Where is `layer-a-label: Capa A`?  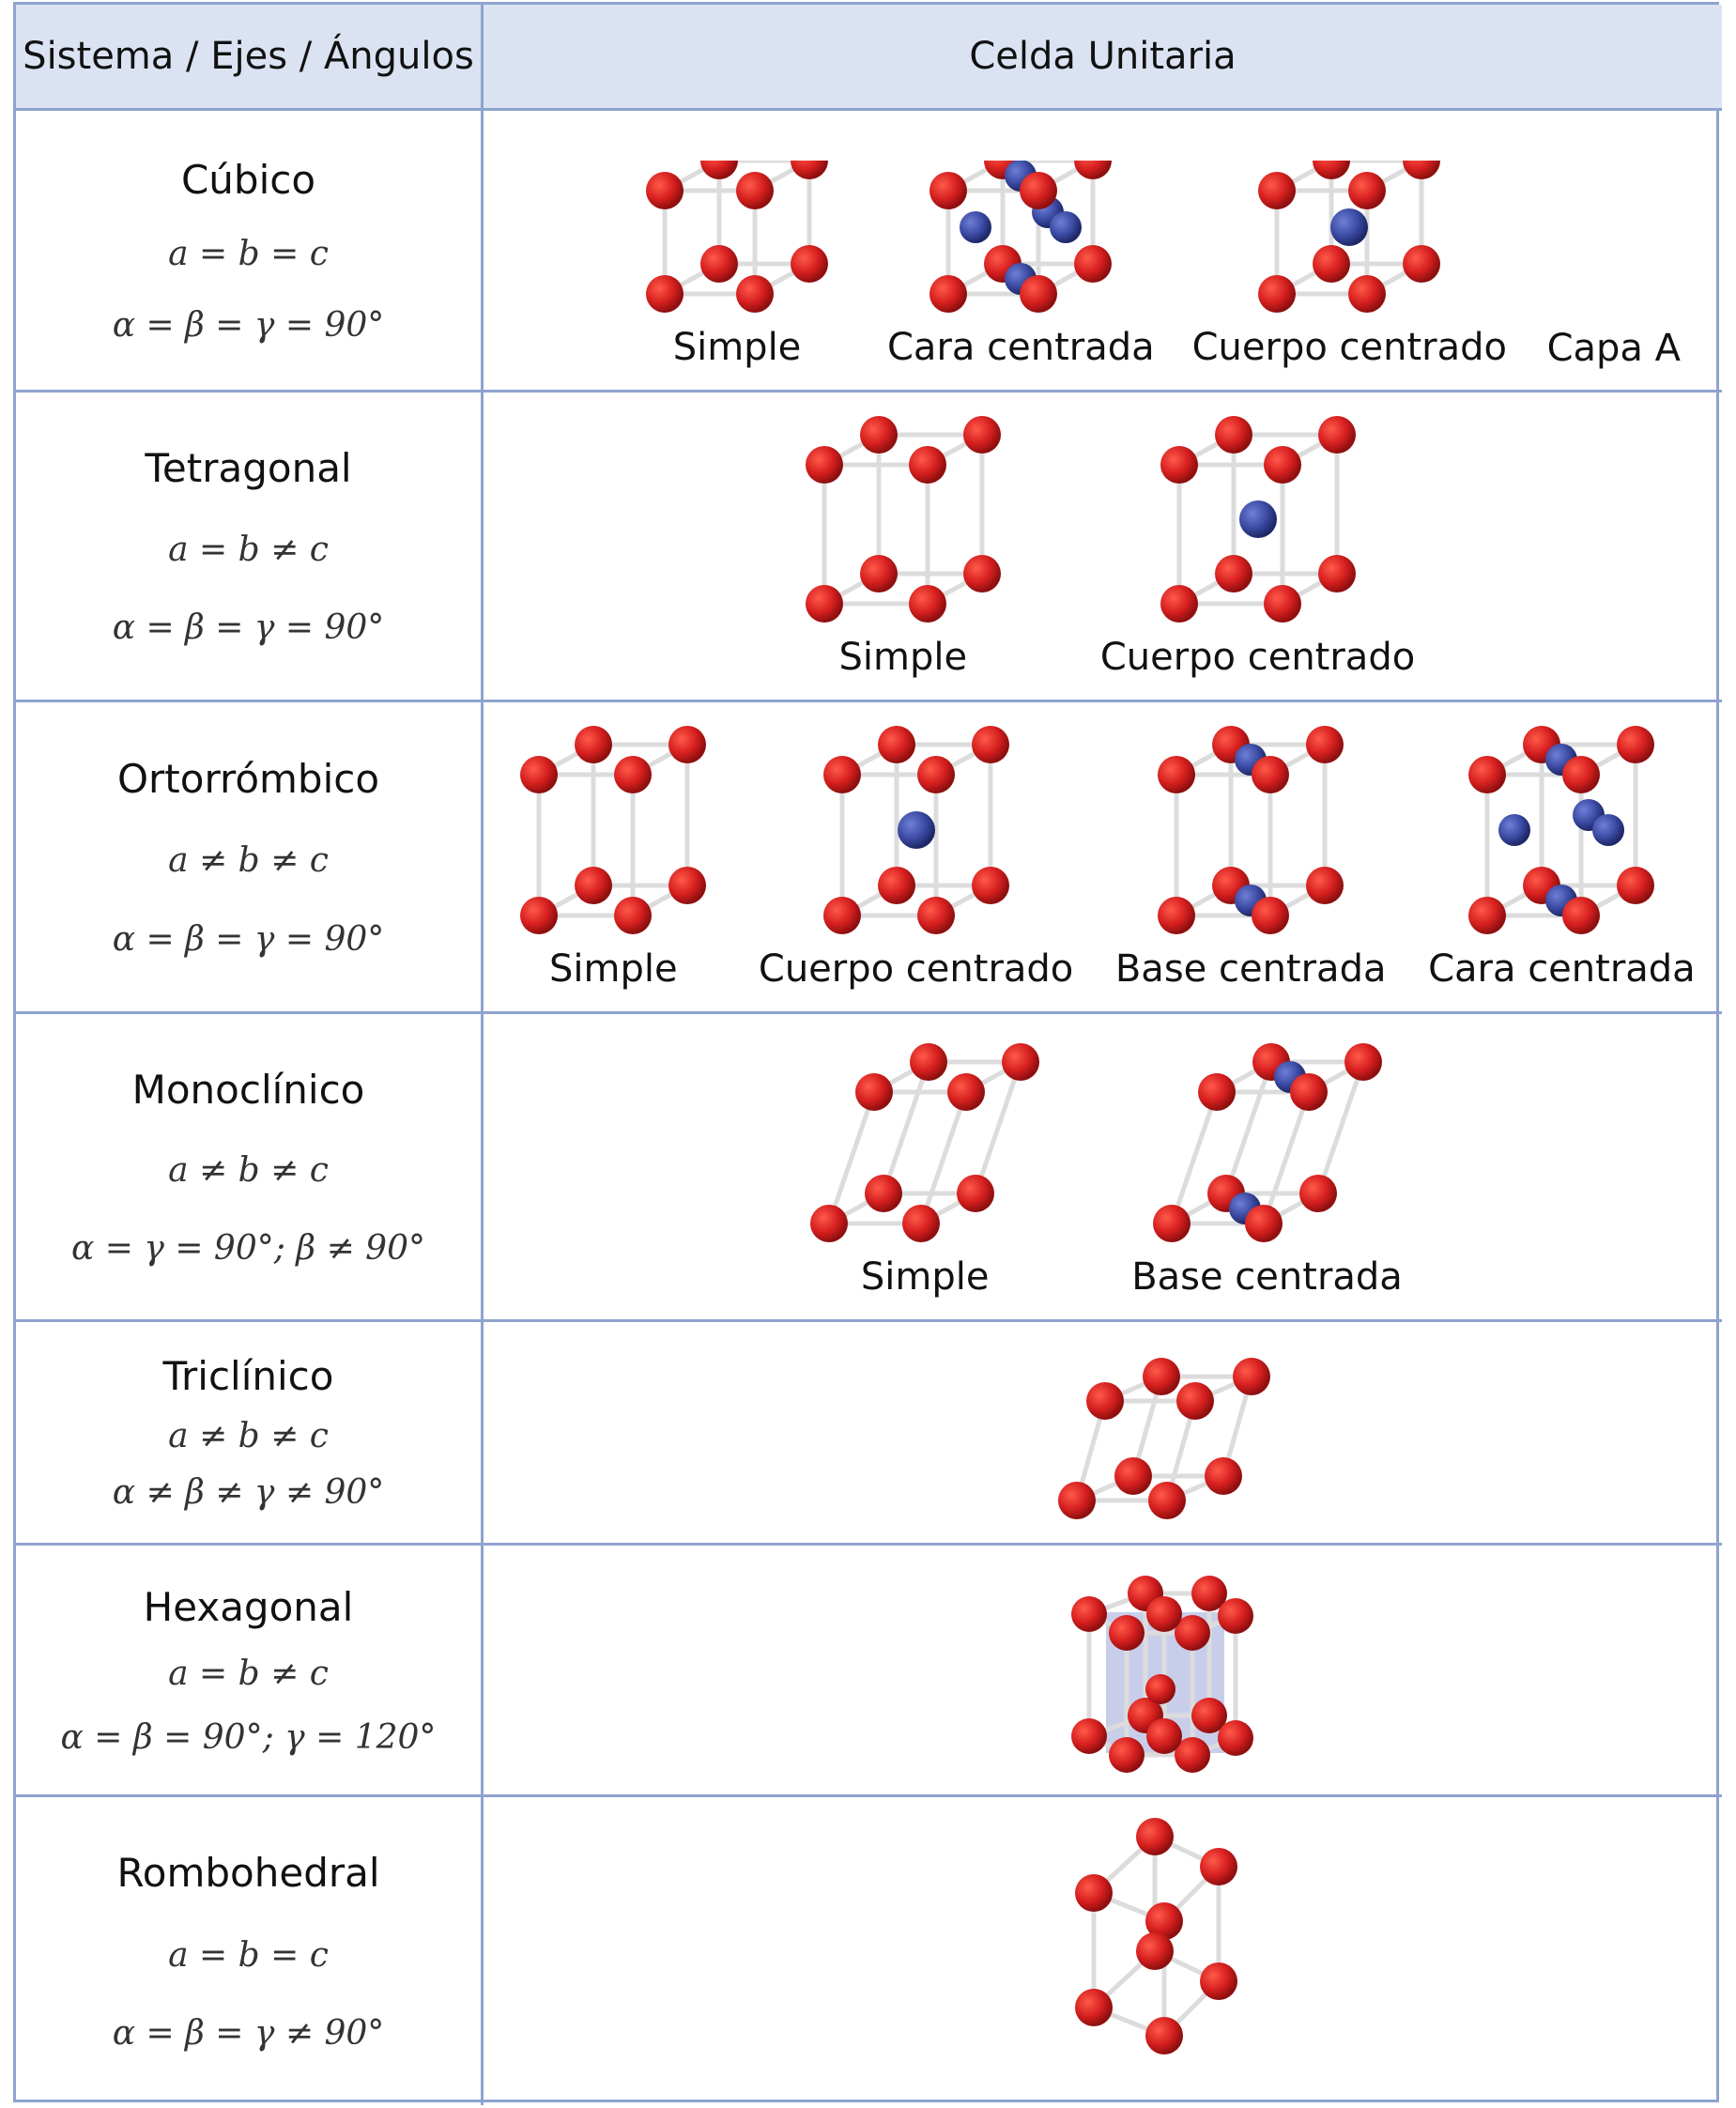 layer-a-label: Capa A is located at coordinates (1613, 348).